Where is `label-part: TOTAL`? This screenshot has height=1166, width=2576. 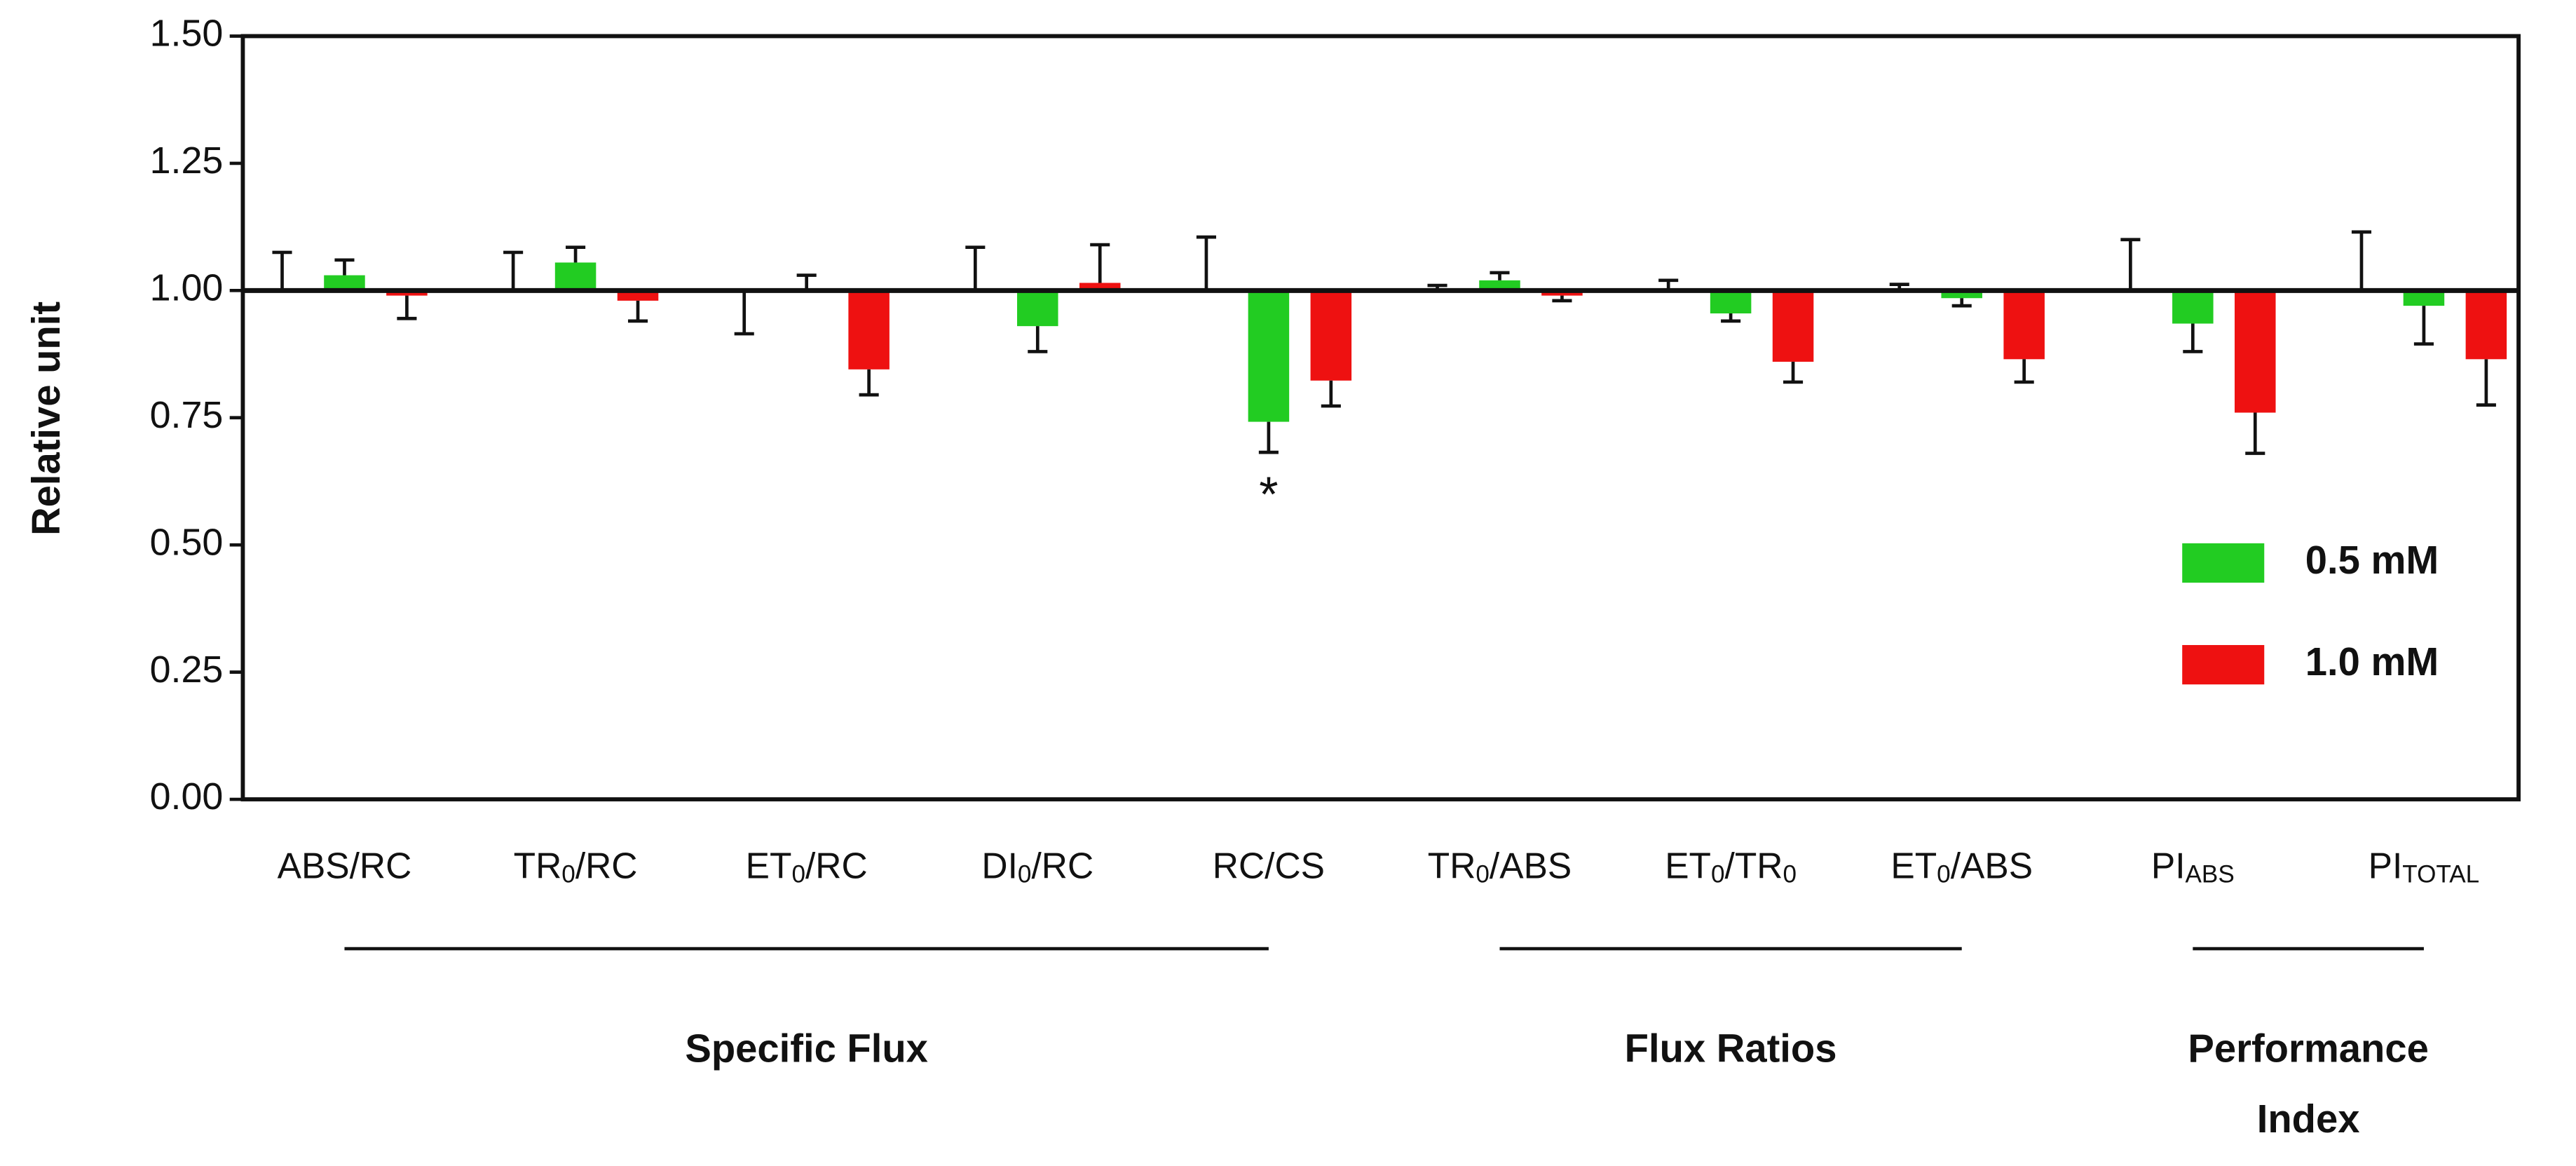 label-part: TOTAL is located at coordinates (2440, 874).